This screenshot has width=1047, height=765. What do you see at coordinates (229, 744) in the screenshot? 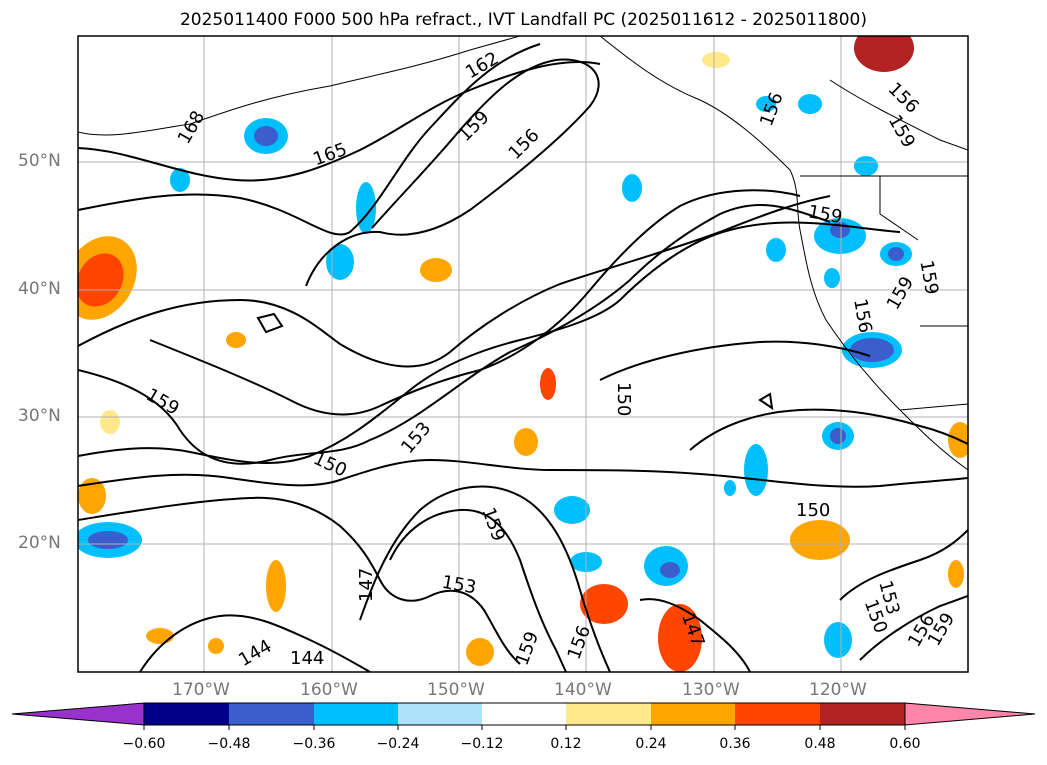
I see `colorbar-tick-label: −0.48` at bounding box center [229, 744].